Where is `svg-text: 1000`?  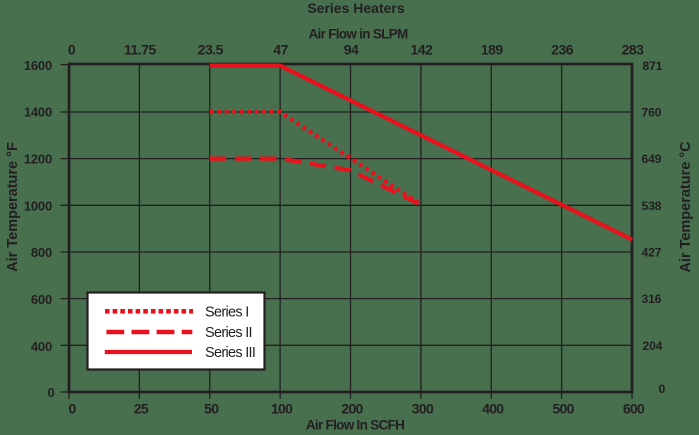 svg-text: 1000 is located at coordinates (38, 205).